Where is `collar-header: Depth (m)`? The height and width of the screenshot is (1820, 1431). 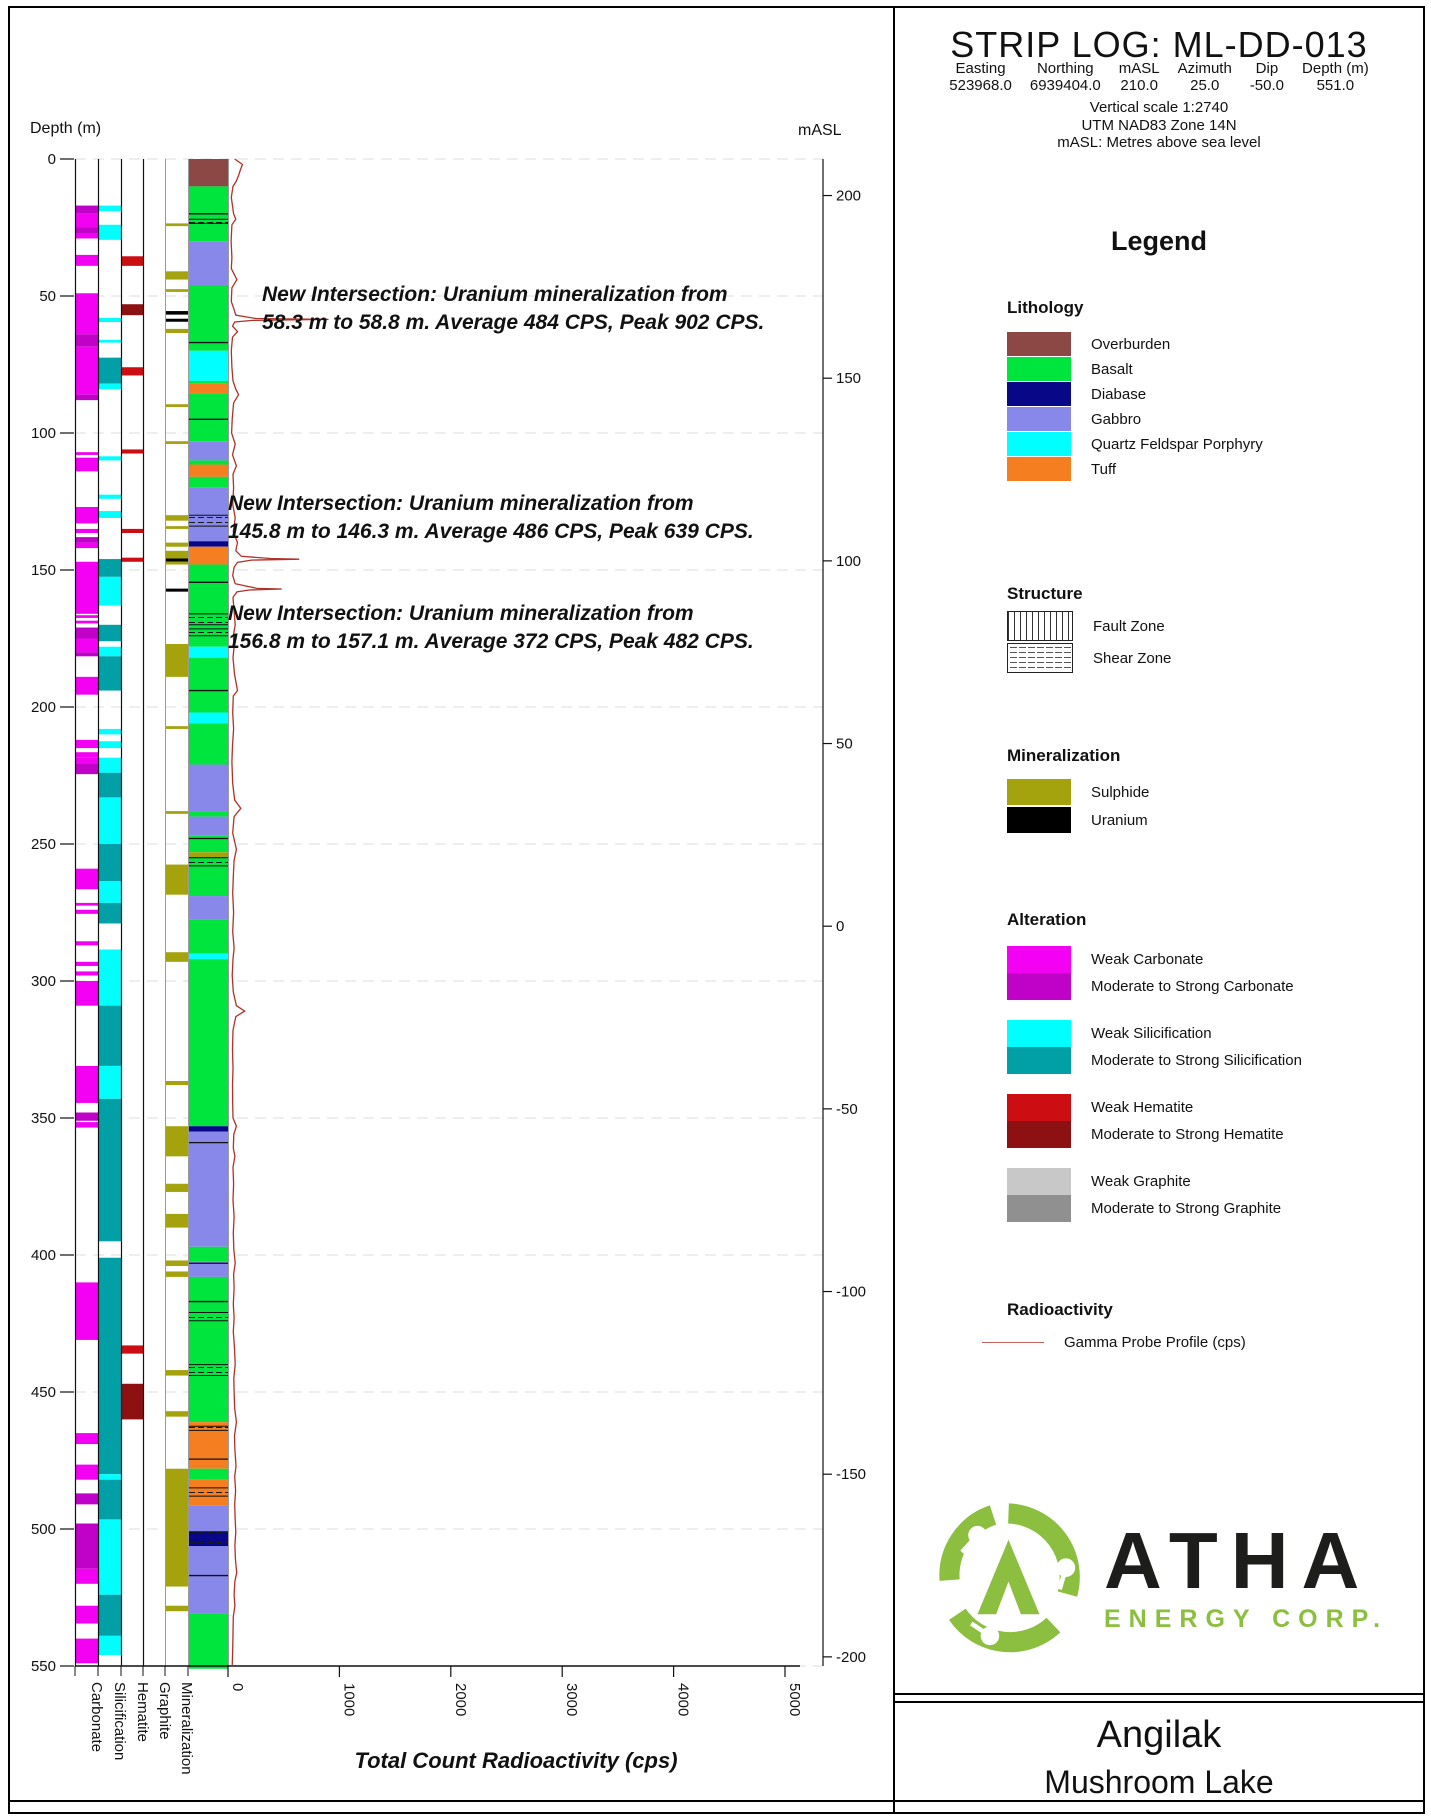 collar-header: Depth (m) is located at coordinates (1335, 68).